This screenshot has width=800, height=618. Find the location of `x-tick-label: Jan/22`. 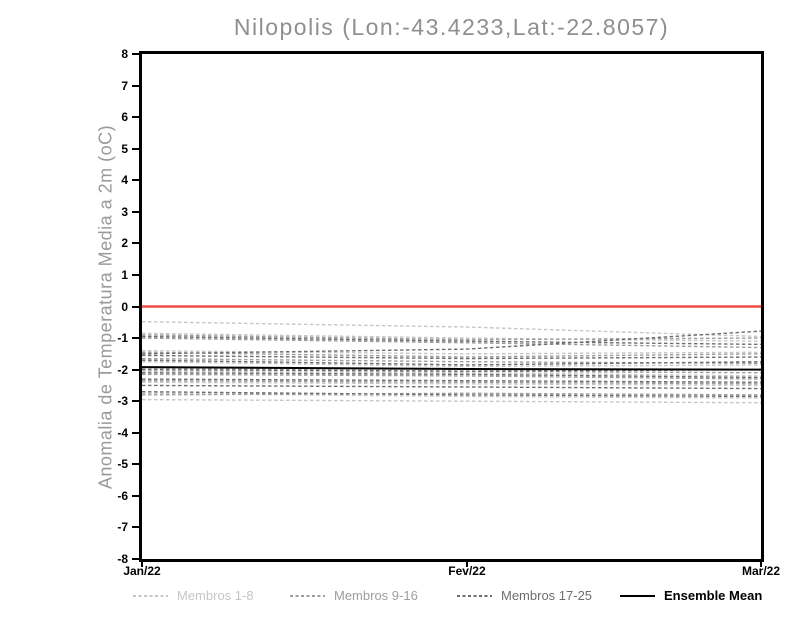

x-tick-label: Jan/22 is located at coordinates (142, 571).